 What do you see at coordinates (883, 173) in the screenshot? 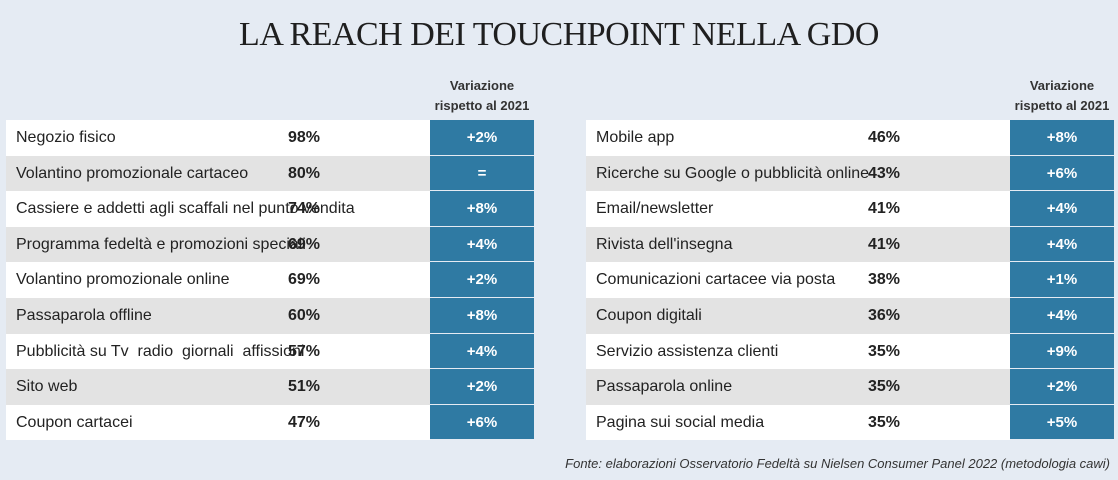
I see `reach-value: 43%` at bounding box center [883, 173].